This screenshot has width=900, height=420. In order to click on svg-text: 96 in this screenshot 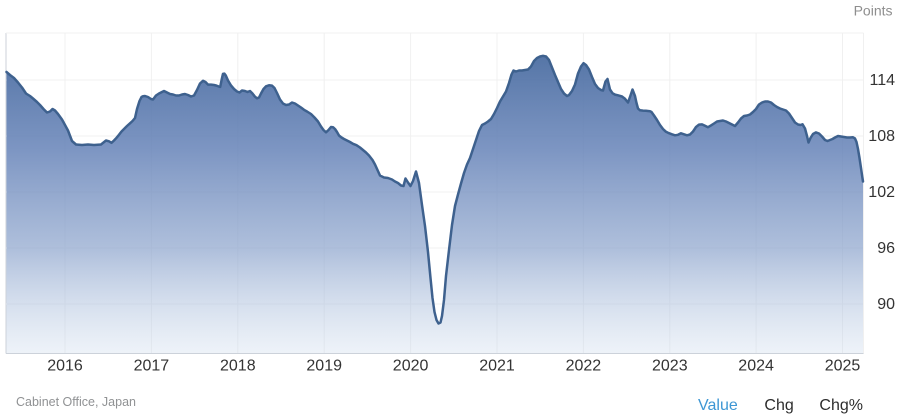, I will do `click(886, 248)`.